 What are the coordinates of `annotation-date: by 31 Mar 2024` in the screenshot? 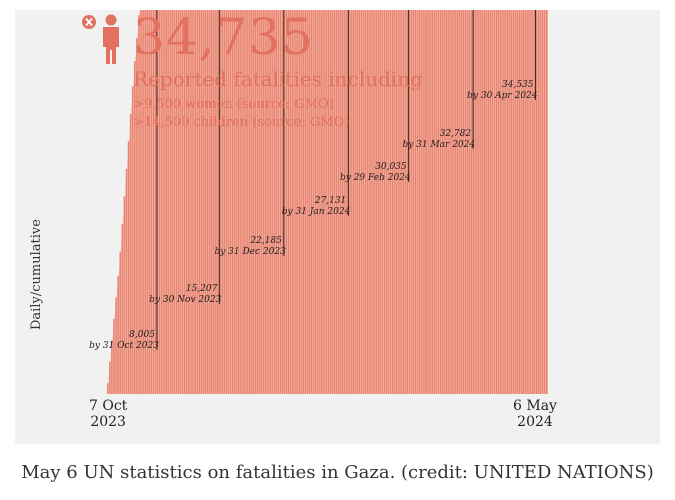 It's located at (438, 145).